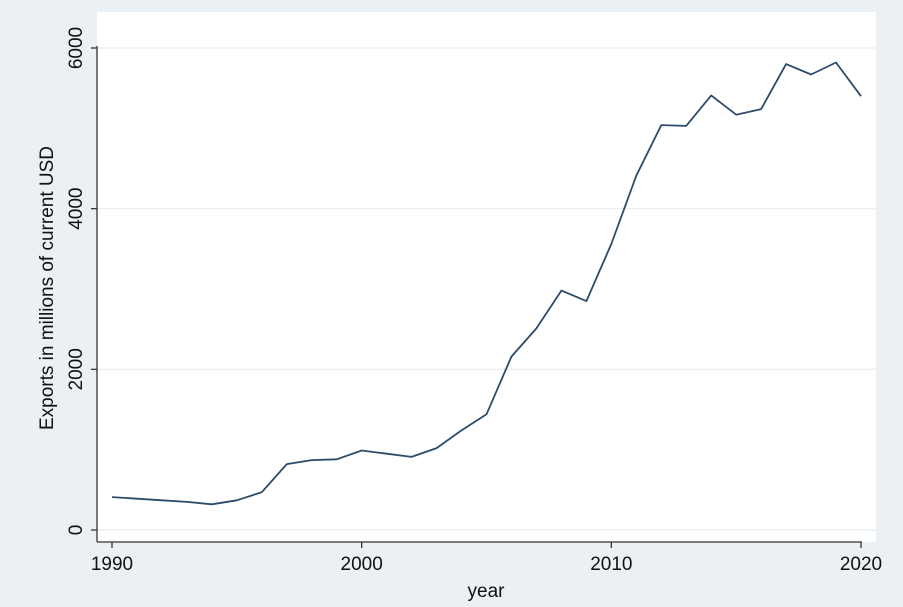 This screenshot has height=607, width=903. I want to click on x-tick-label: 2020, so click(861, 564).